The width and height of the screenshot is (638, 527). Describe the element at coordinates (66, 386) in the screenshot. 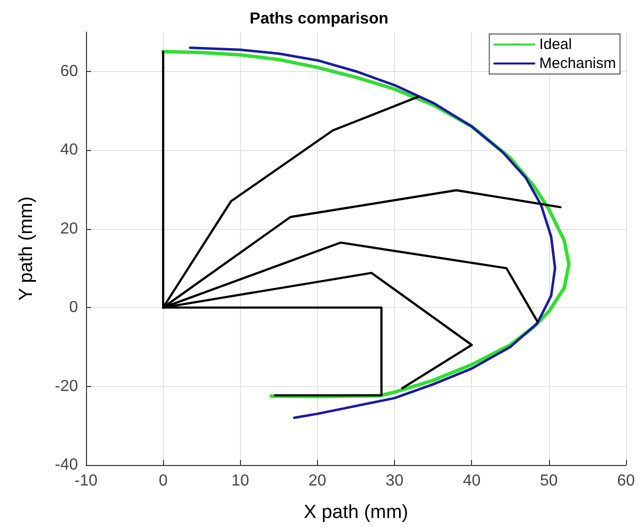

I see `y-tick-label: -20` at that location.